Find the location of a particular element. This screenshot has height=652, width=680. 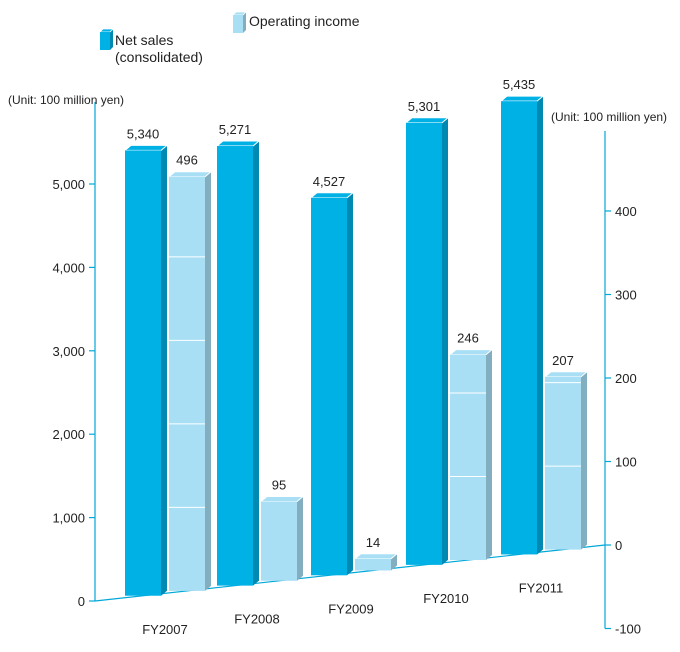

category-label: FY2007 is located at coordinates (165, 629).